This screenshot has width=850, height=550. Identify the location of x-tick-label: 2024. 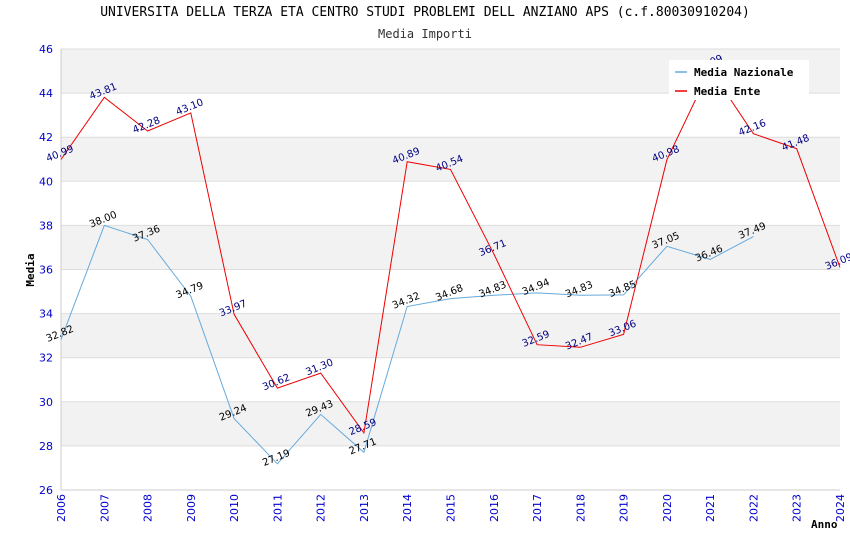
(840, 508).